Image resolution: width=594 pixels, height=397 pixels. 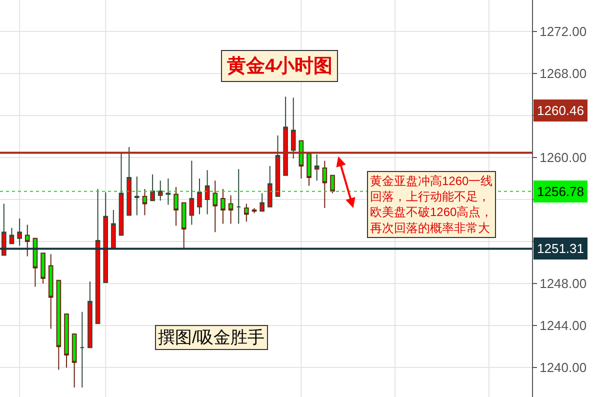 What do you see at coordinates (560, 191) in the screenshot?
I see `ref-line-label: 1256.78` at bounding box center [560, 191].